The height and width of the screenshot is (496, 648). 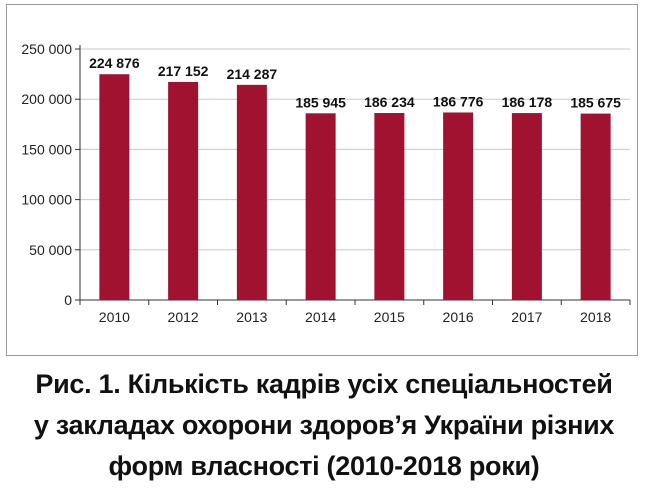 I want to click on y-tick-label: 150 000, so click(x=46, y=149).